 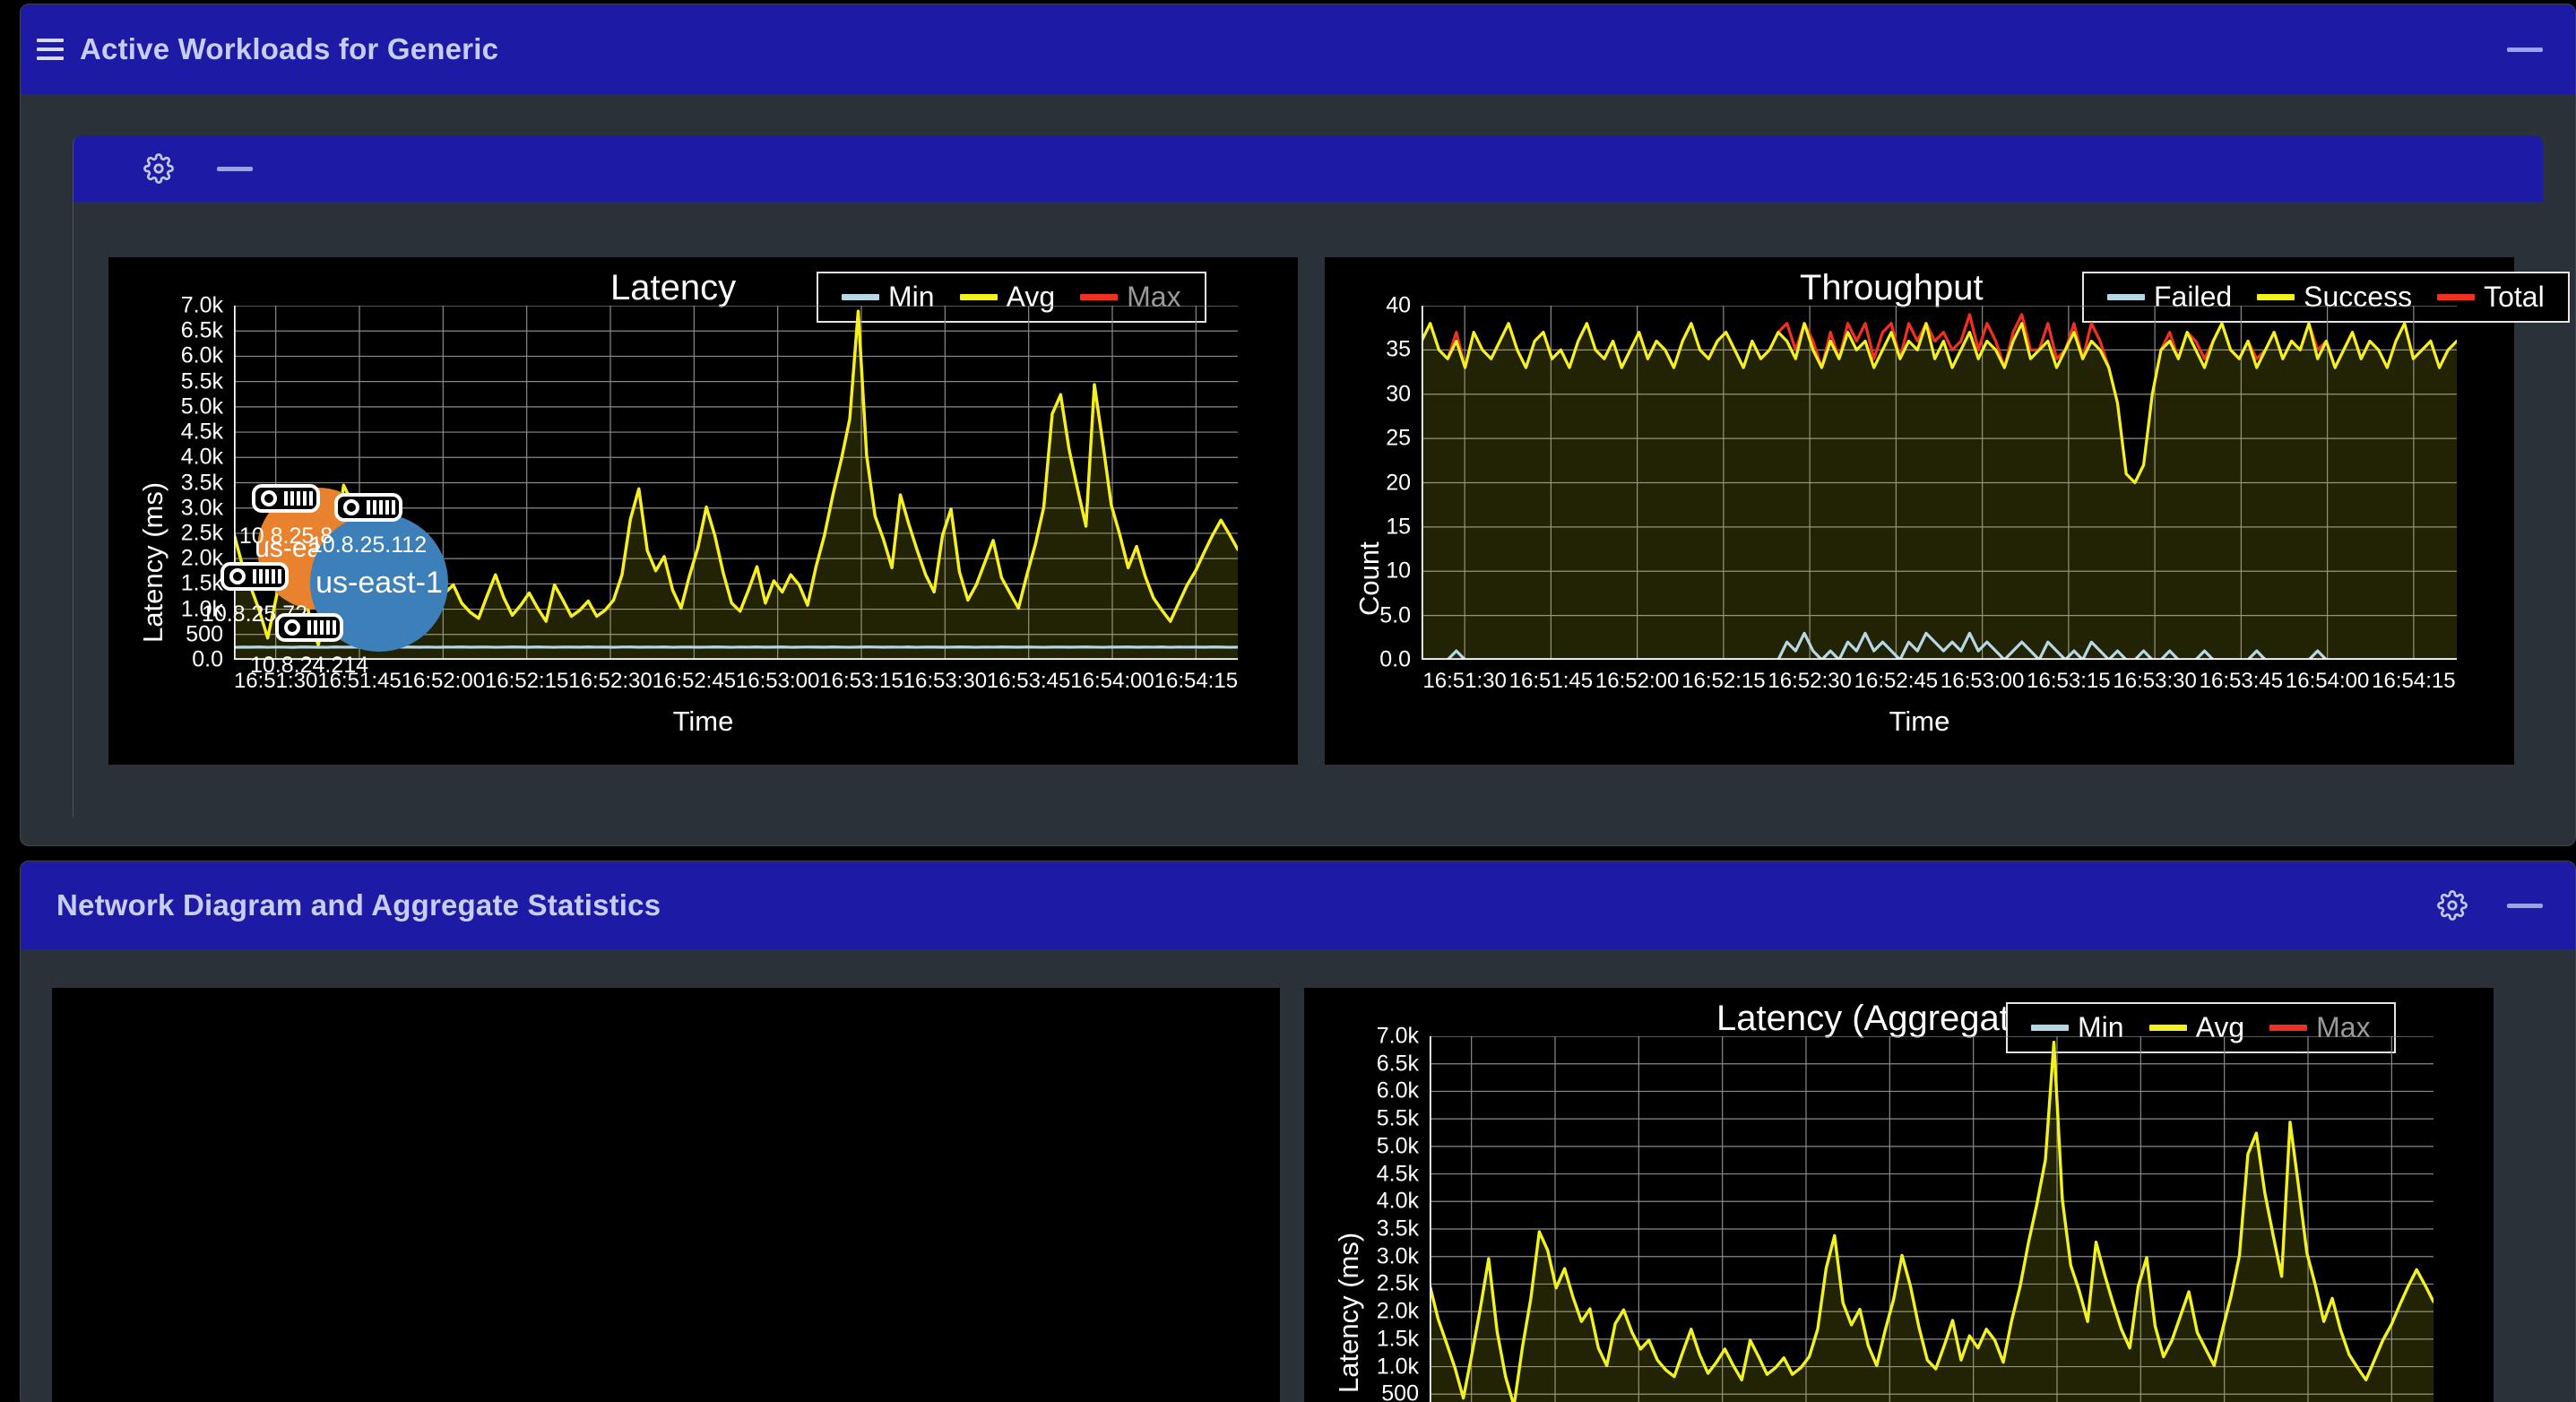 I want to click on zone-node-label: us-east-1, so click(x=379, y=583).